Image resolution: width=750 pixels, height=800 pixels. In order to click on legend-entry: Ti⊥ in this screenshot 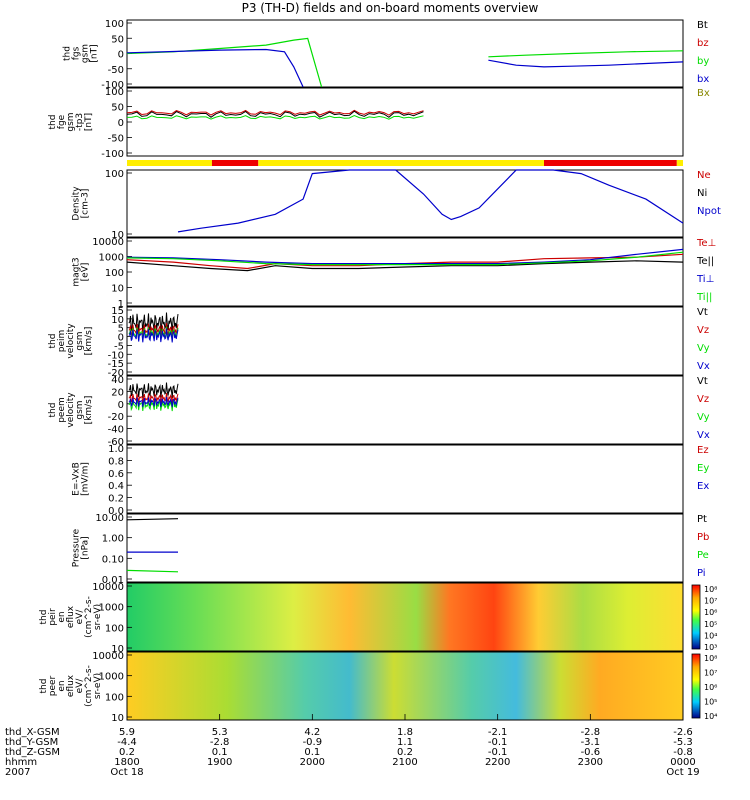, I will do `click(705, 279)`.